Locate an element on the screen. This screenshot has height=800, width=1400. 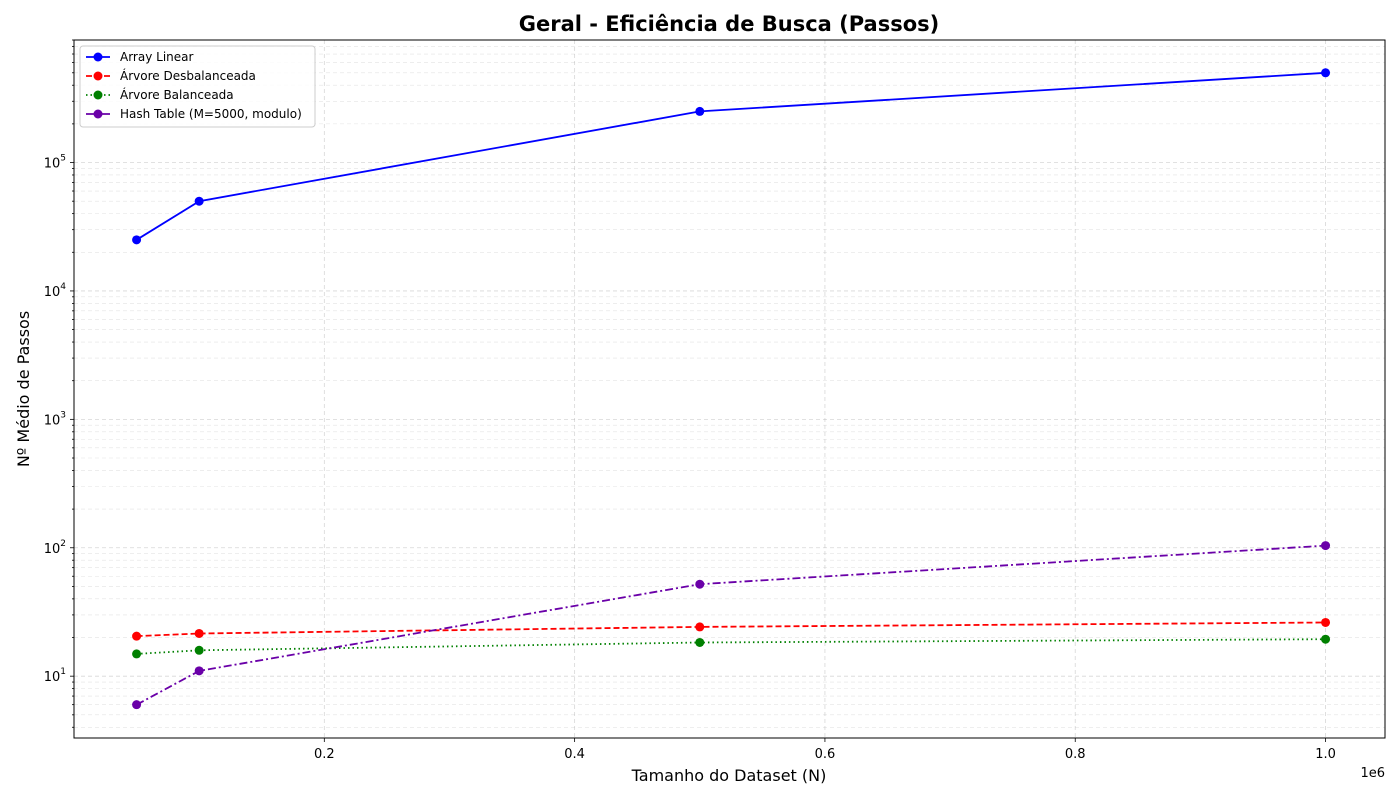
x-axis-label: Tamanho do Dataset (N) is located at coordinates (729, 775).